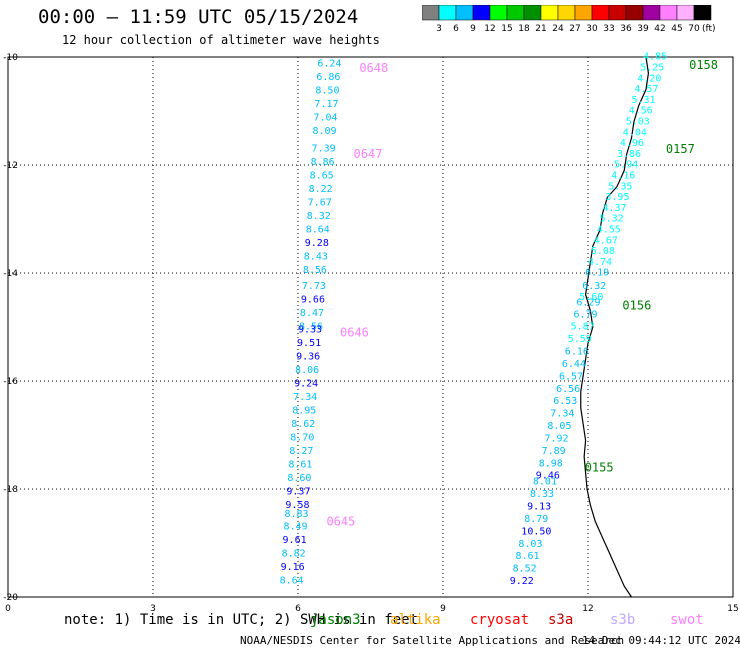 The height and width of the screenshot is (650, 740). What do you see at coordinates (415, 620) in the screenshot?
I see `legend-altika: altika` at bounding box center [415, 620].